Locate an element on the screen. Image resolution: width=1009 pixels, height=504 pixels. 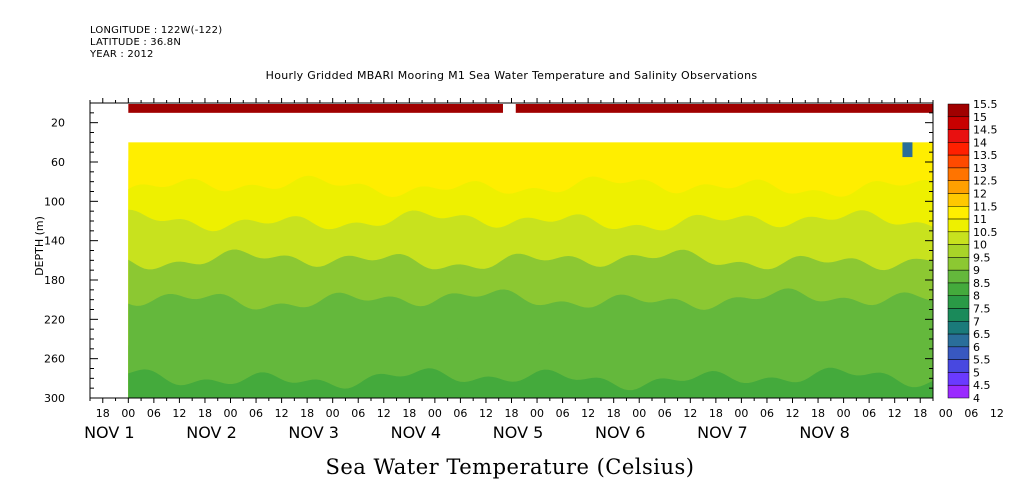
y-tick-label: 140 is located at coordinates (54, 241).